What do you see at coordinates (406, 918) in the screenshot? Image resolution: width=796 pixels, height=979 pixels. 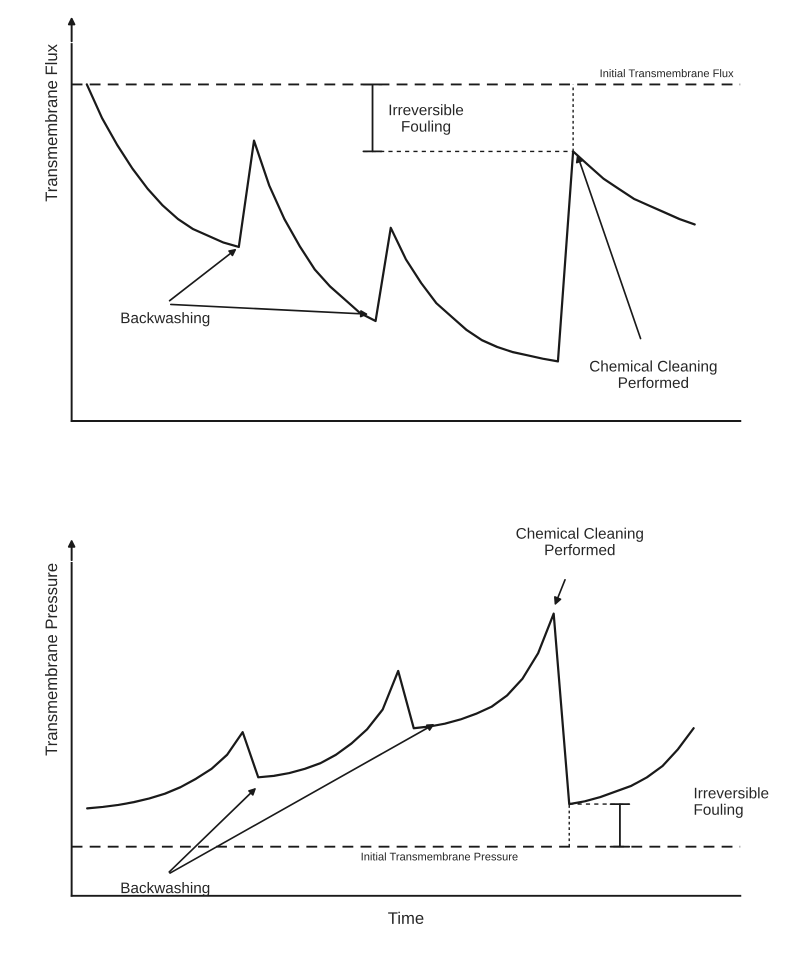 I see `x-axis-title: Time` at bounding box center [406, 918].